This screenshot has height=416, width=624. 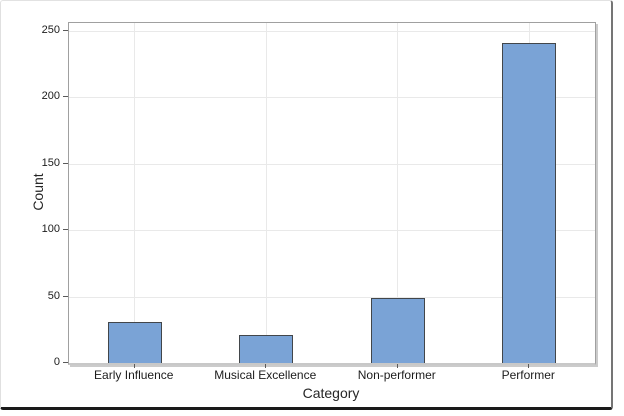 I want to click on x-tick-label: Early Influence, so click(x=134, y=375).